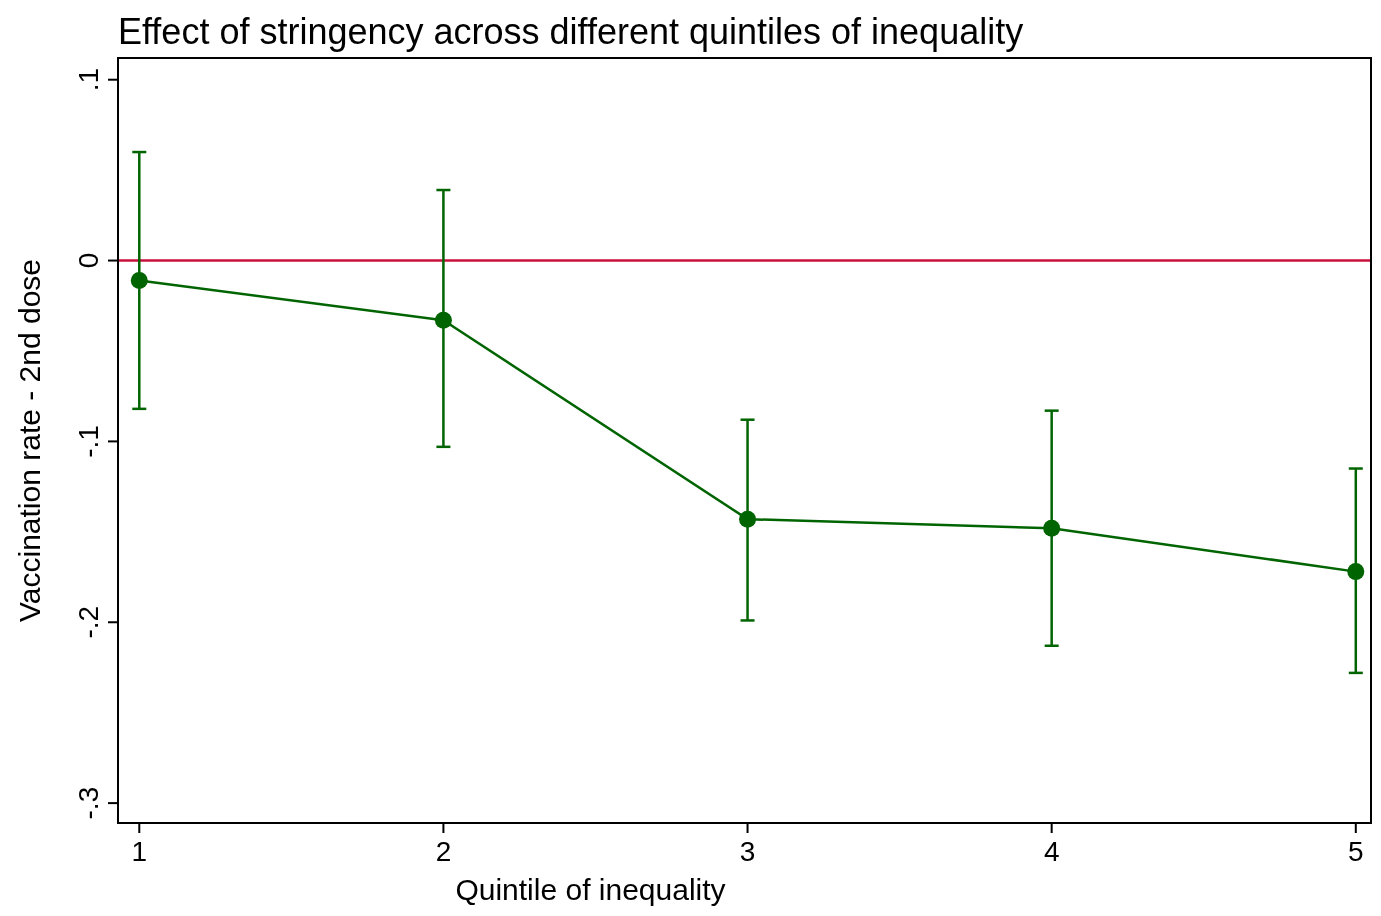 The width and height of the screenshot is (1381, 916). I want to click on x-tick-label: 4, so click(1051, 851).